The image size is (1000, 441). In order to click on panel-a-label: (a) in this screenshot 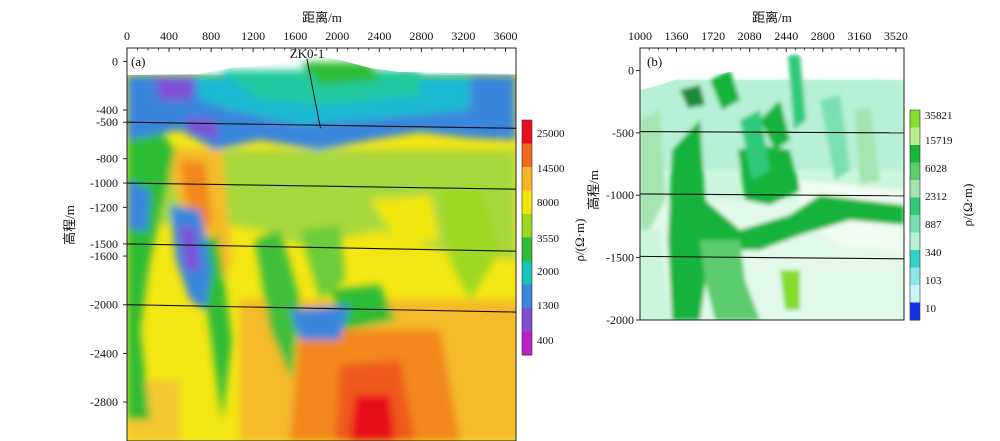, I will do `click(138, 61)`.